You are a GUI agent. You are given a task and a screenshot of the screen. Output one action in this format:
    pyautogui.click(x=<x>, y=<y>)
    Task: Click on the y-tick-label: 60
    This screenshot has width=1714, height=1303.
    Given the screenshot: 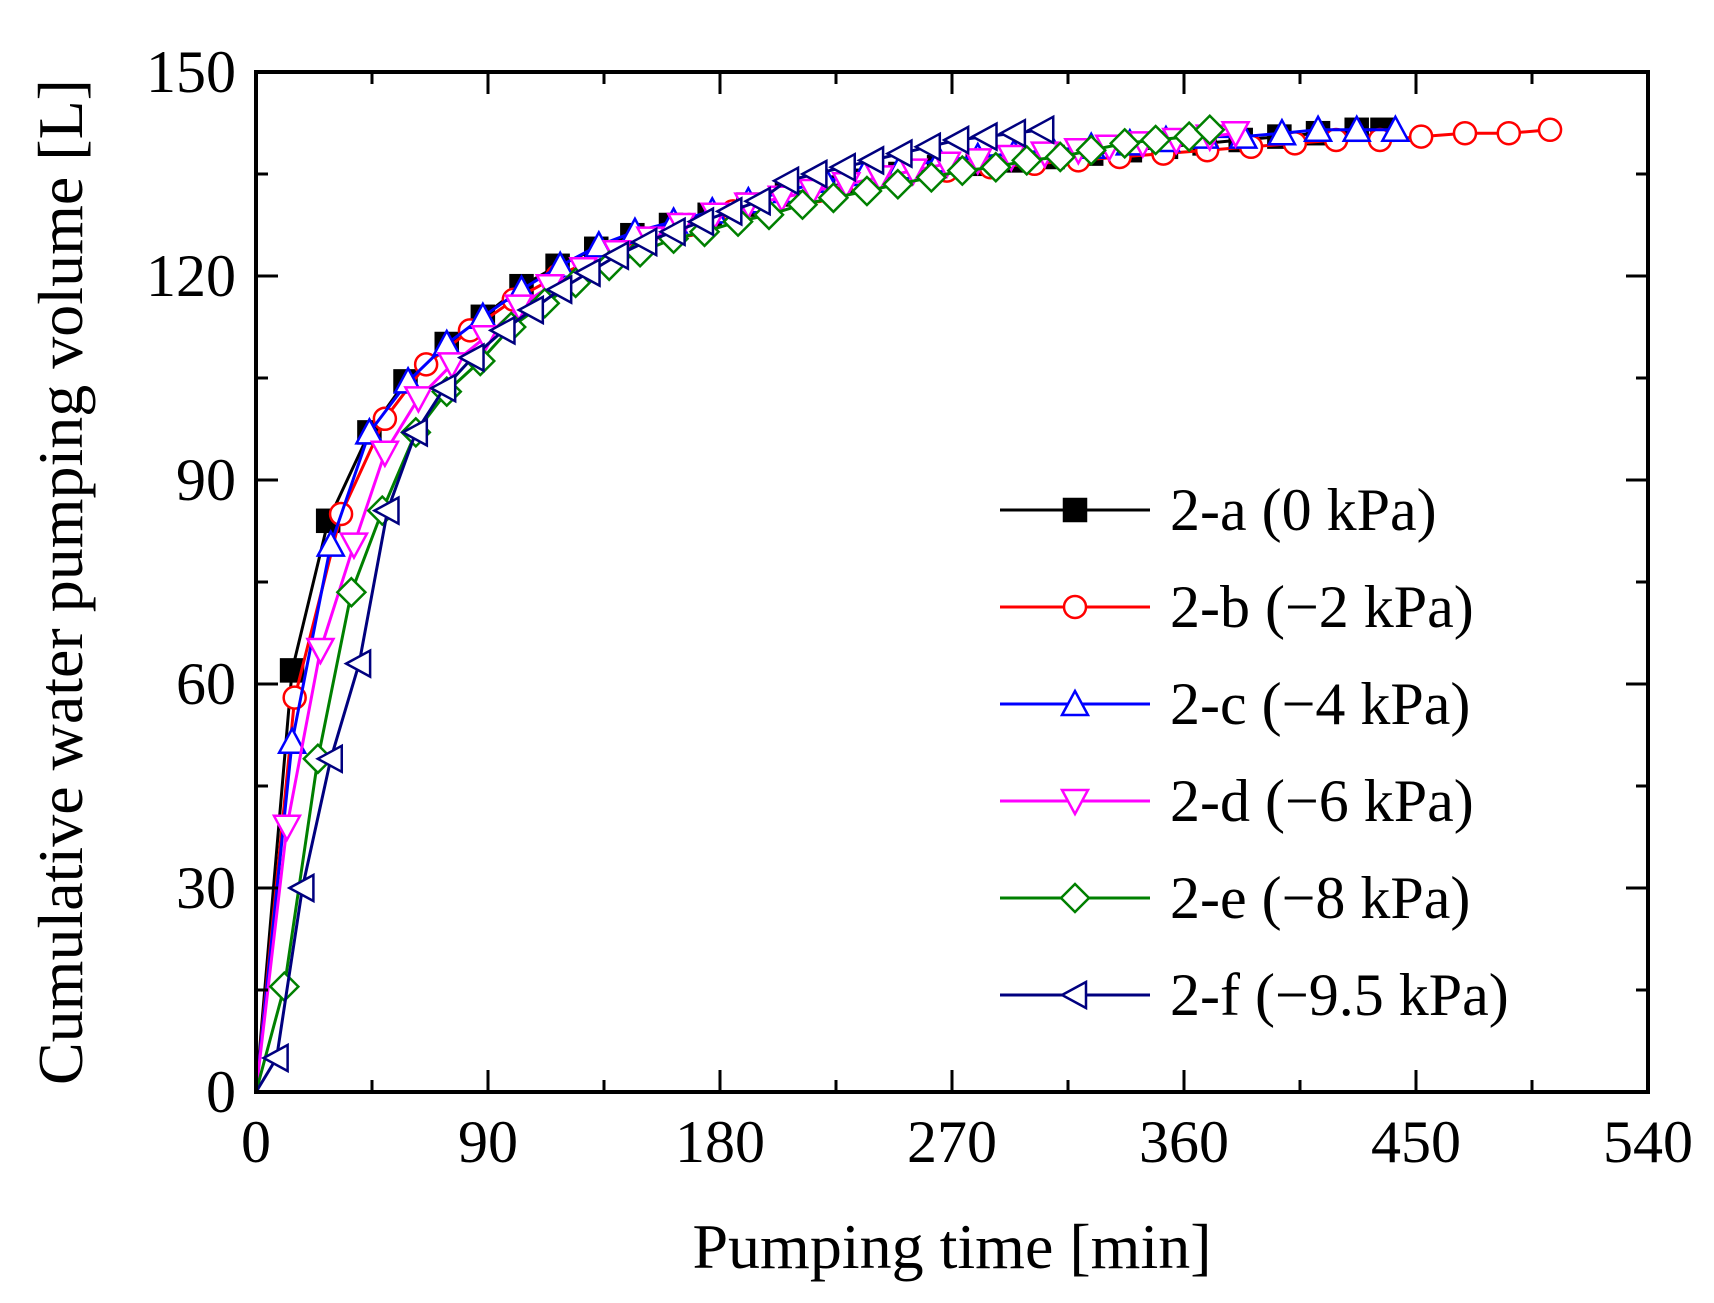 What is the action you would take?
    pyautogui.click(x=206, y=684)
    